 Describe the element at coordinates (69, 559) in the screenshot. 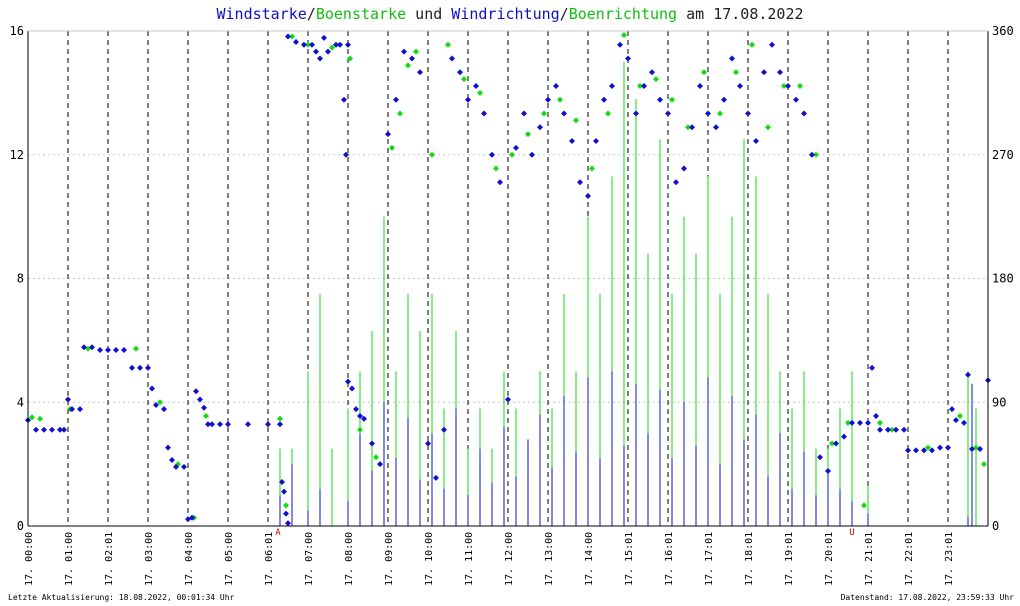

I see `x-tick-label: 17. 01:00` at that location.